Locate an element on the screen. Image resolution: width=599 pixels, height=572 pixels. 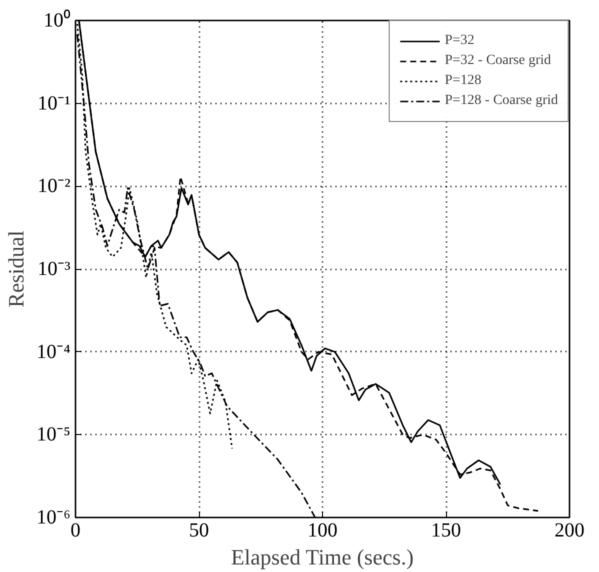
x-tick-label: 100 is located at coordinates (323, 531).